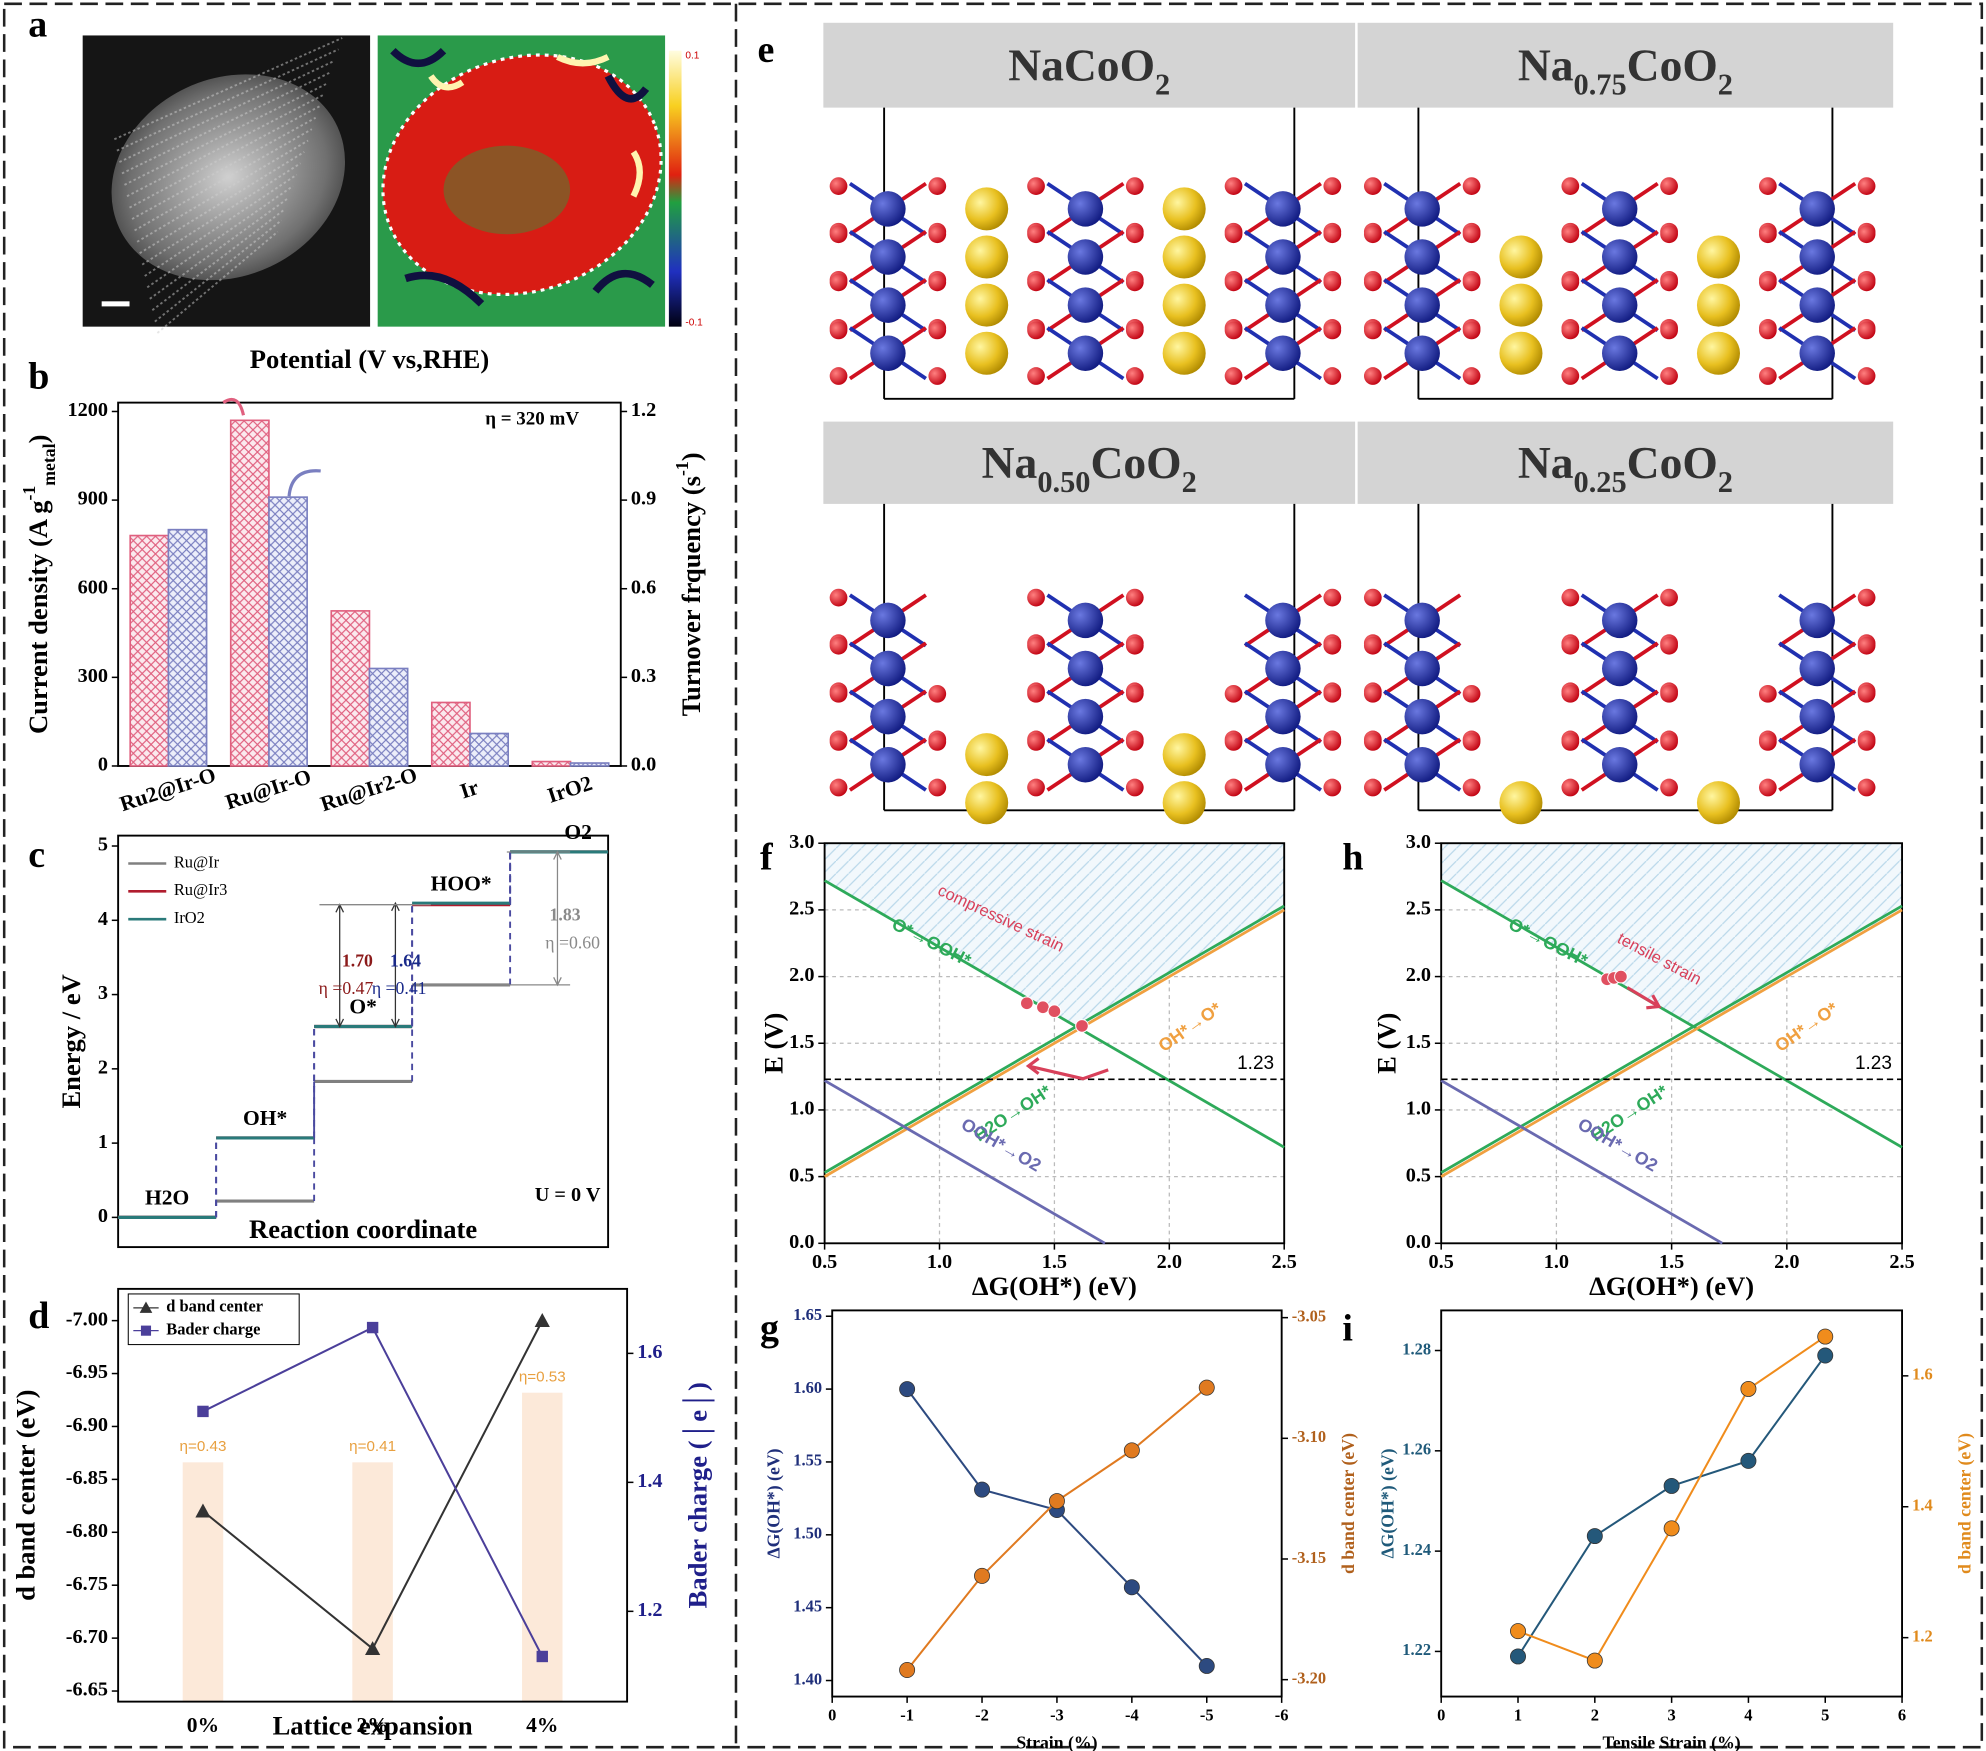 Image resolution: width=1986 pixels, height=1751 pixels. Describe the element at coordinates (807, 1605) in the screenshot. I see `y-tick-label: 1.45` at that location.